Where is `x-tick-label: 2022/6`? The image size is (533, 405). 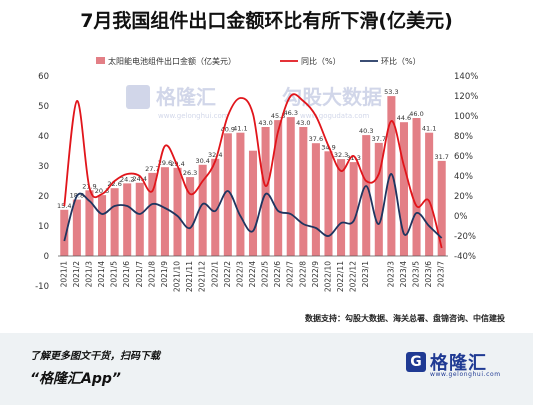
x-tick-label: 2022/6 is located at coordinates (277, 274).